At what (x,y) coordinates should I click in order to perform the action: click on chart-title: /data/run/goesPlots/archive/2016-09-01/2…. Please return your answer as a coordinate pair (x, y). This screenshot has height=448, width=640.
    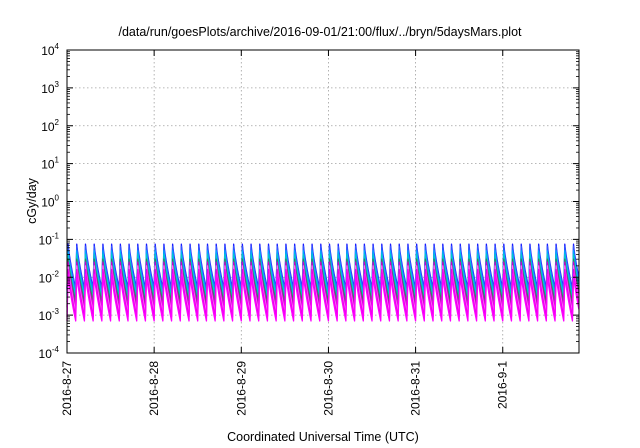
    Looking at the image, I should click on (320, 32).